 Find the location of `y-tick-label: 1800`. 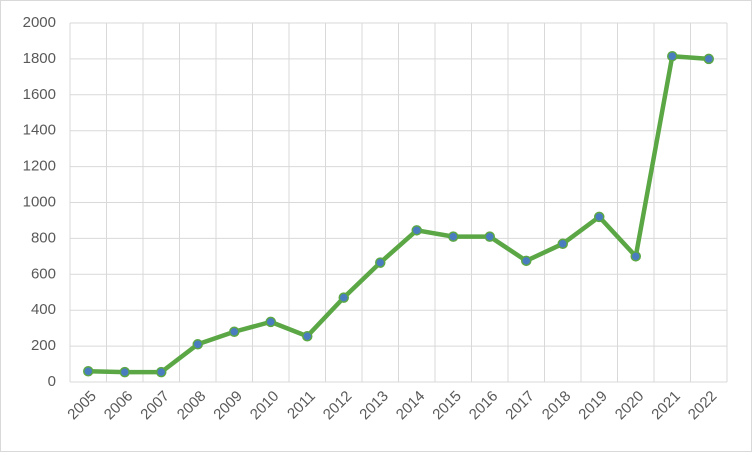

y-tick-label: 1800 is located at coordinates (39, 58).